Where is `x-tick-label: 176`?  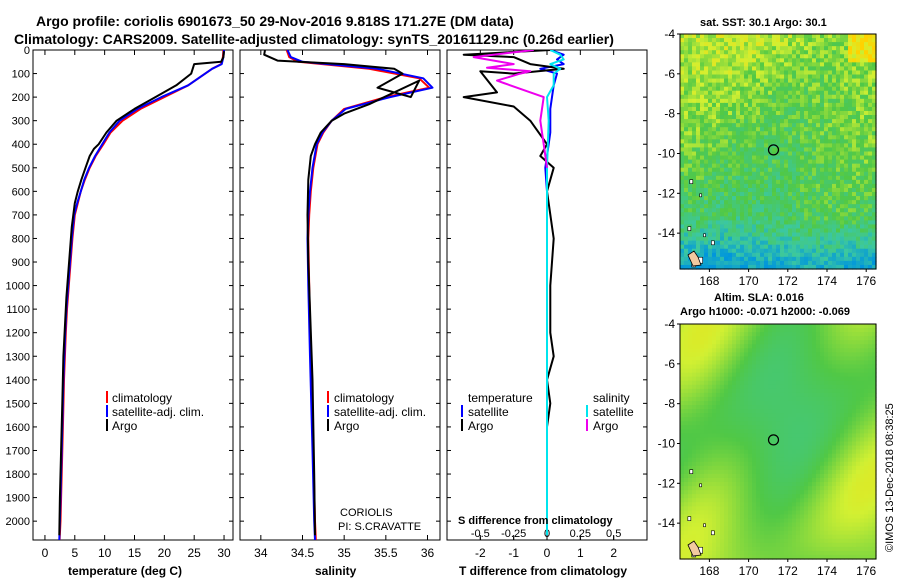 x-tick-label: 176 is located at coordinates (866, 281).